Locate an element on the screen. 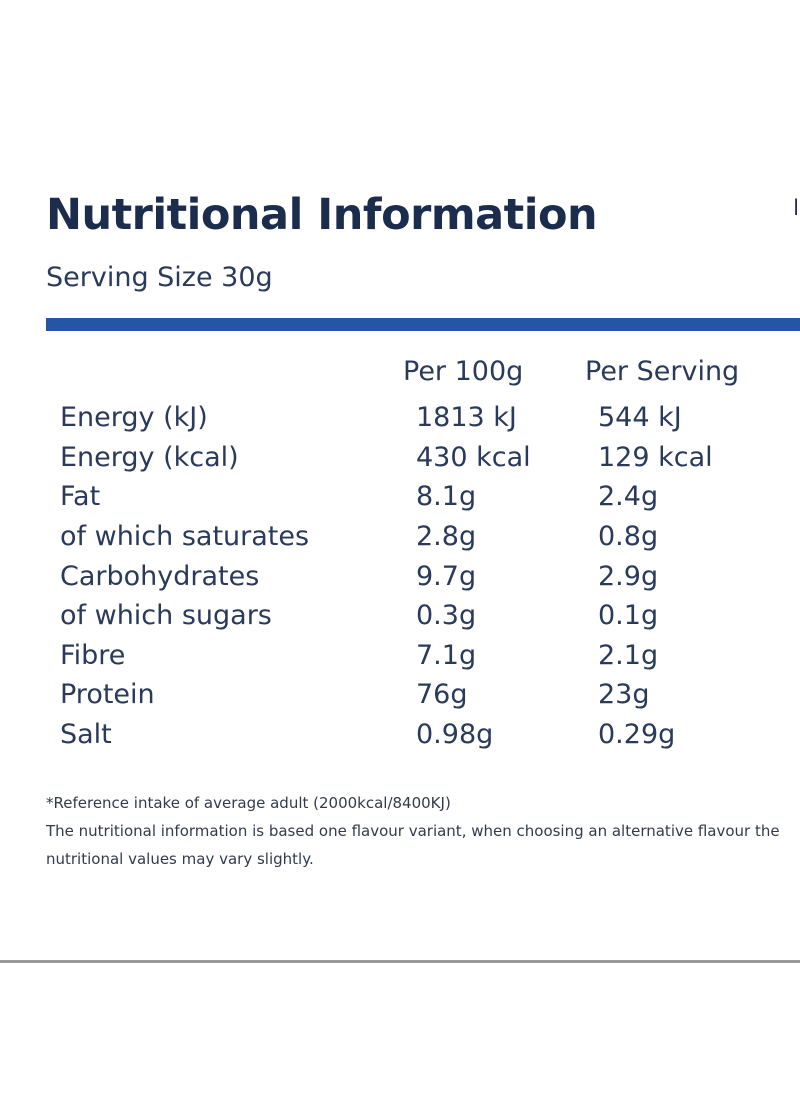 The width and height of the screenshot is (800, 1096). value-per-100g: 8.1g is located at coordinates (446, 496).